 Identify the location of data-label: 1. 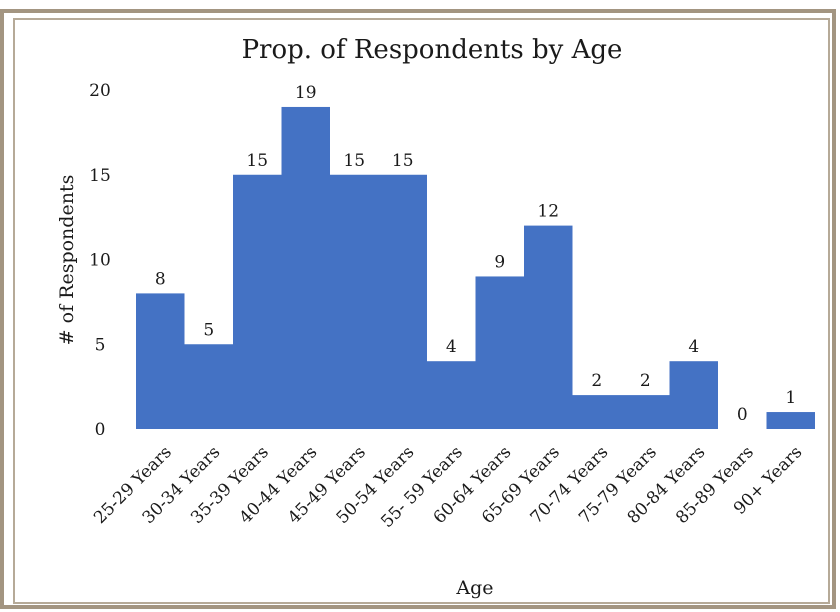
(790, 398).